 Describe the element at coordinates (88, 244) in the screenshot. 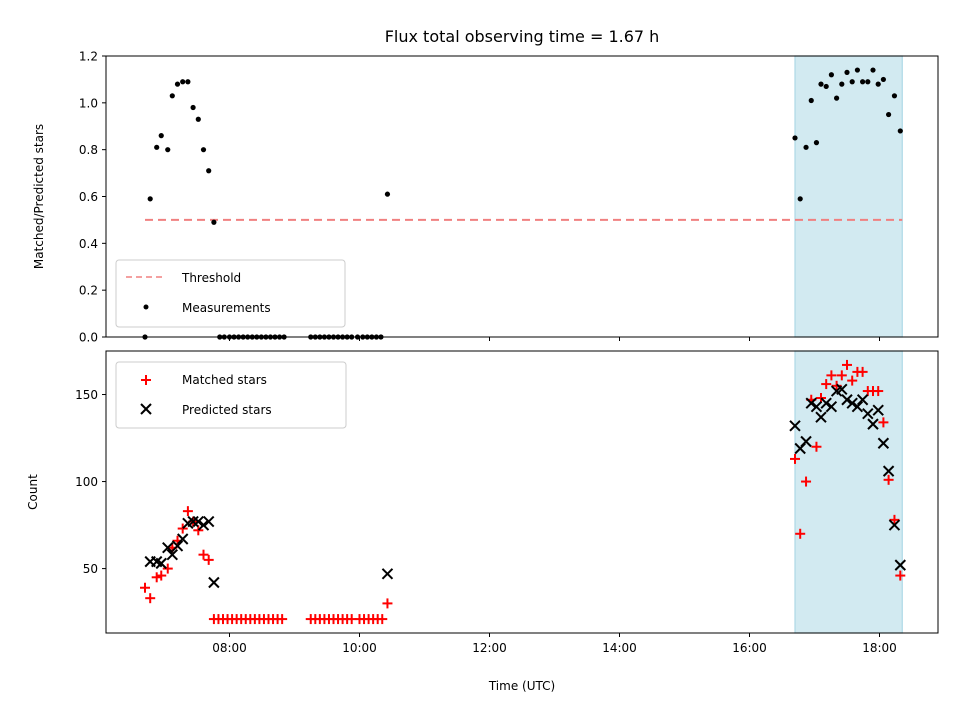

I see `y-tick-label: 0.4` at that location.